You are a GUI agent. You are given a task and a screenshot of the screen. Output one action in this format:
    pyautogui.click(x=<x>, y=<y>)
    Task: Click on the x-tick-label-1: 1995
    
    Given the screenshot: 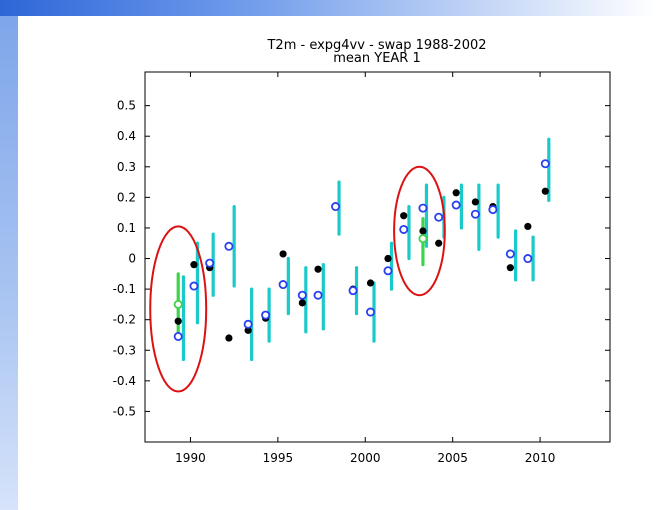 What is the action you would take?
    pyautogui.click(x=278, y=458)
    